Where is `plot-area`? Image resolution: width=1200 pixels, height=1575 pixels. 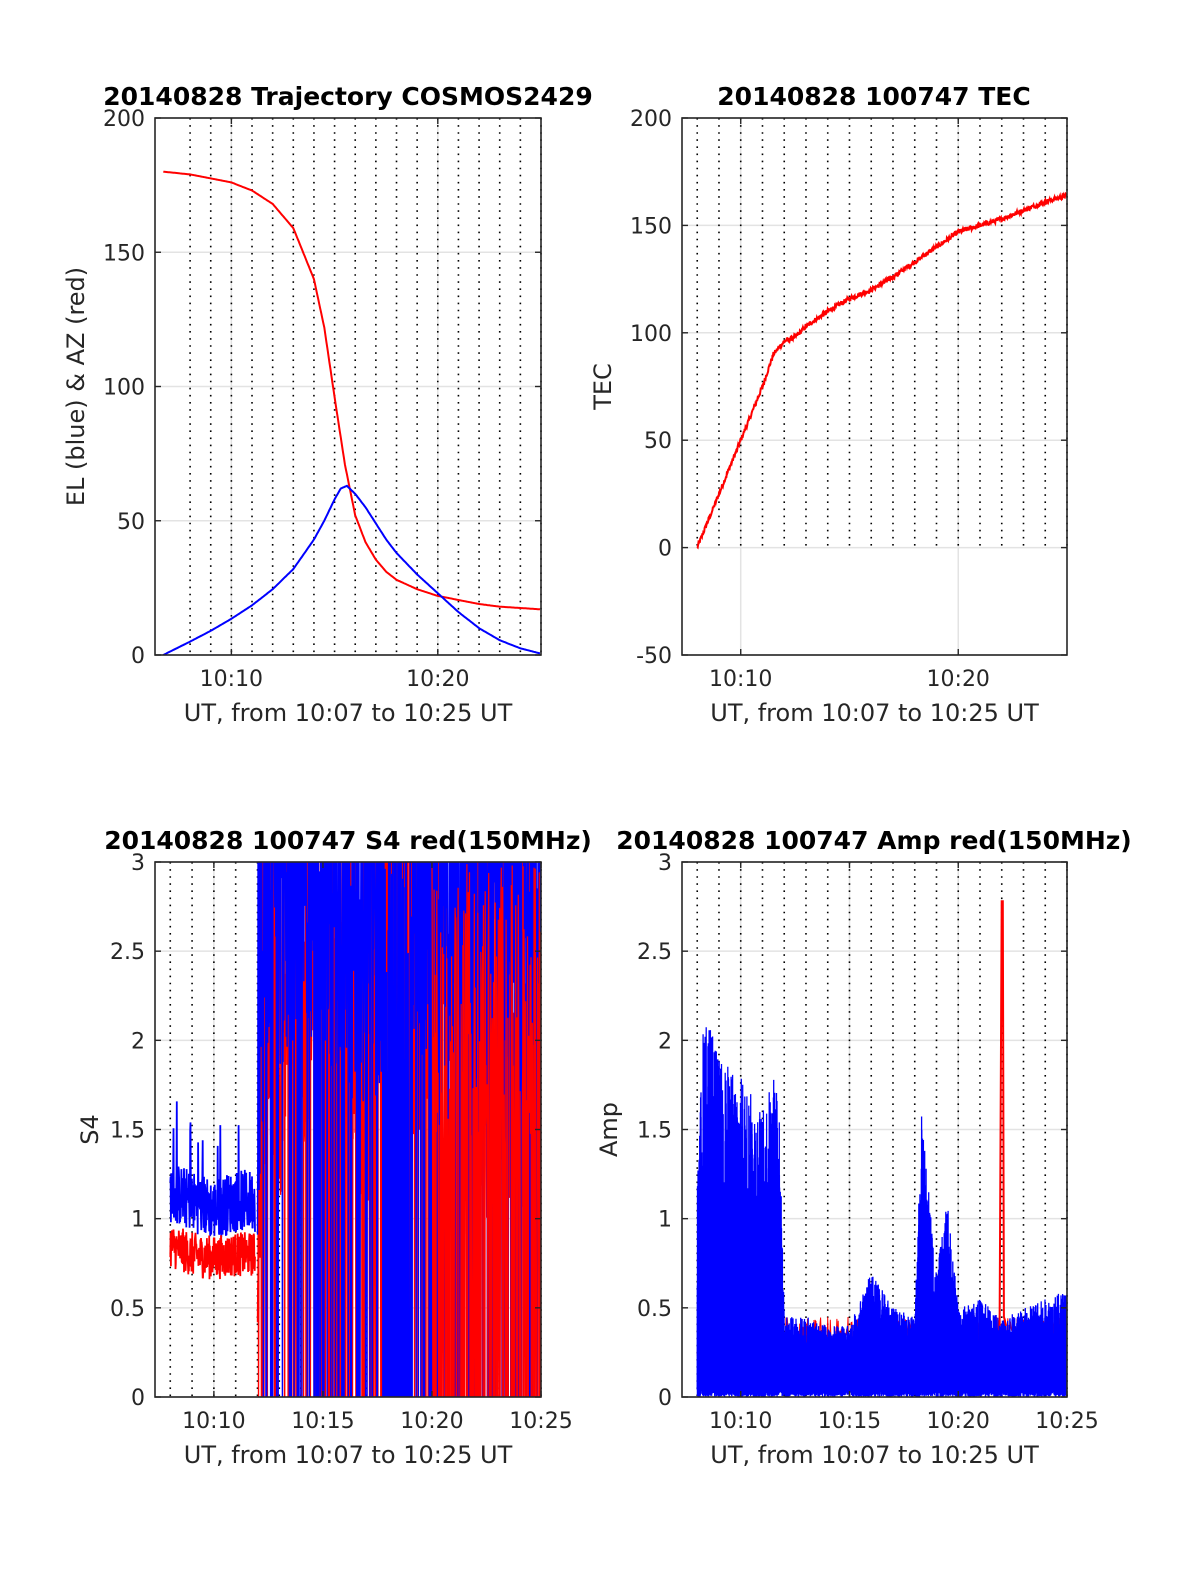 plot-area is located at coordinates (874, 386).